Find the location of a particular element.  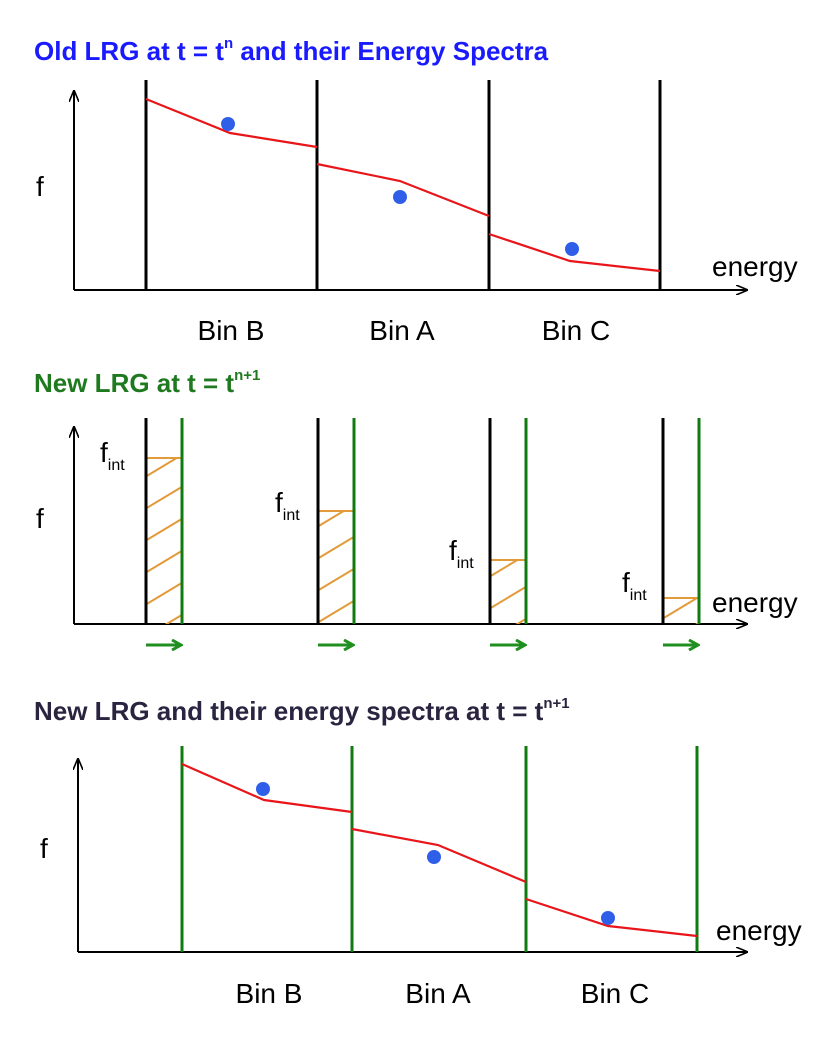

panel2-title-main: New LRG at t = t is located at coordinates (134, 383).